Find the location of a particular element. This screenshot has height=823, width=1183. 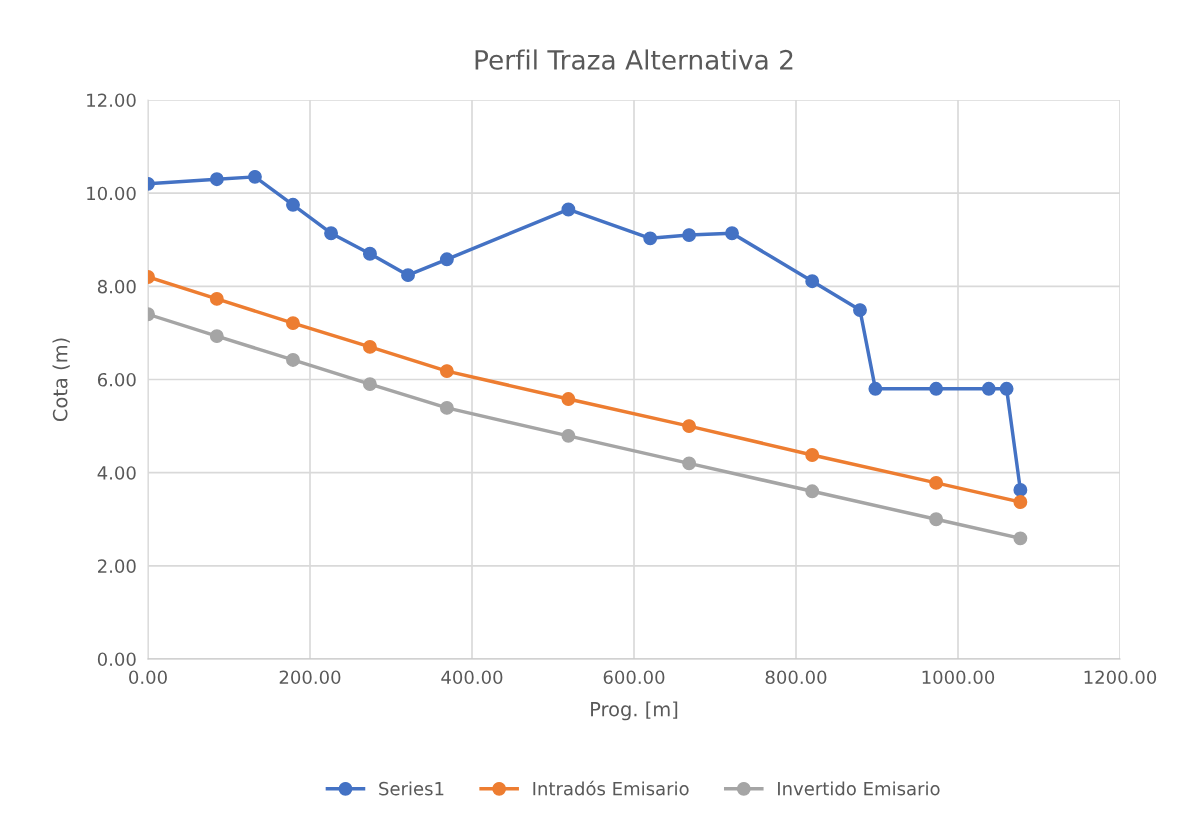

x-tick-label: 200.00 is located at coordinates (310, 677).